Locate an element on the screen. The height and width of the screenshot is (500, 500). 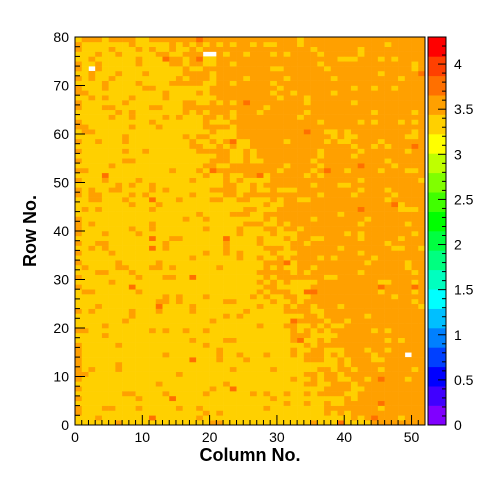
y-tick-label: 50 is located at coordinates (61, 183).